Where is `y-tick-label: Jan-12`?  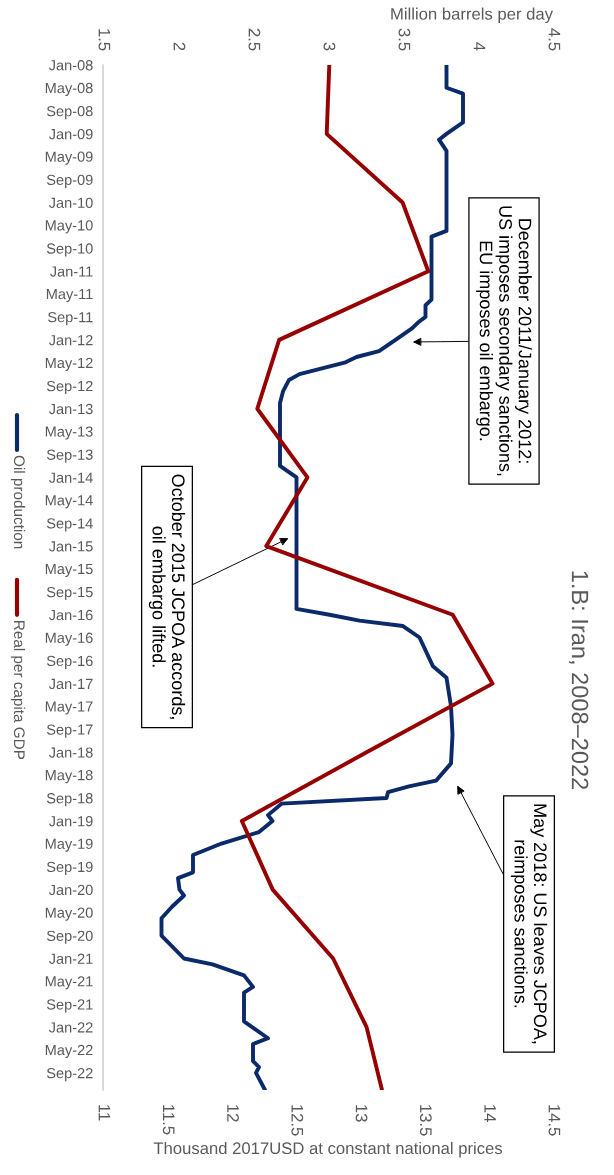
y-tick-label: Jan-12 is located at coordinates (70, 340).